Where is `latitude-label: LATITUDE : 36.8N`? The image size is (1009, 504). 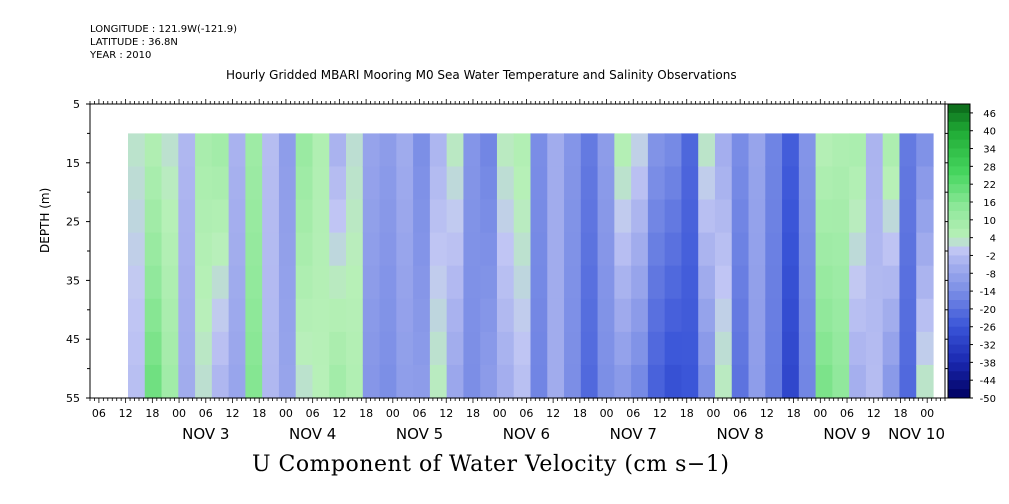
latitude-label: LATITUDE : 36.8N is located at coordinates (134, 42).